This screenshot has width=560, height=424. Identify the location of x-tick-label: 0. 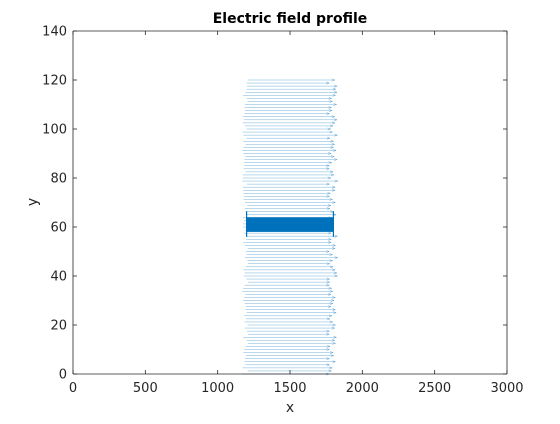
(73, 388).